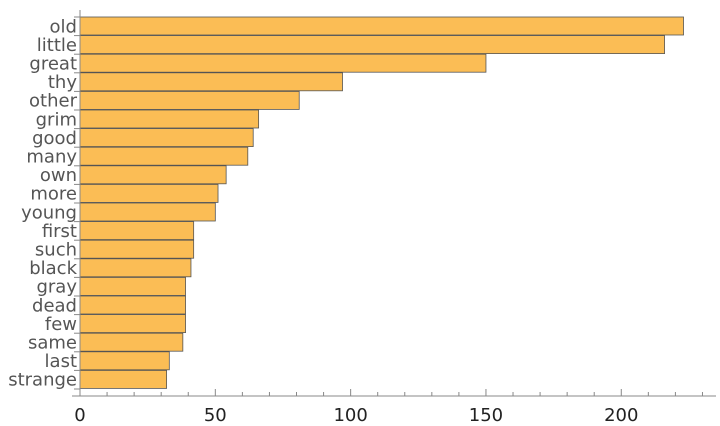 The image size is (720, 426). Describe the element at coordinates (61, 324) in the screenshot. I see `category-label-few: few` at that location.